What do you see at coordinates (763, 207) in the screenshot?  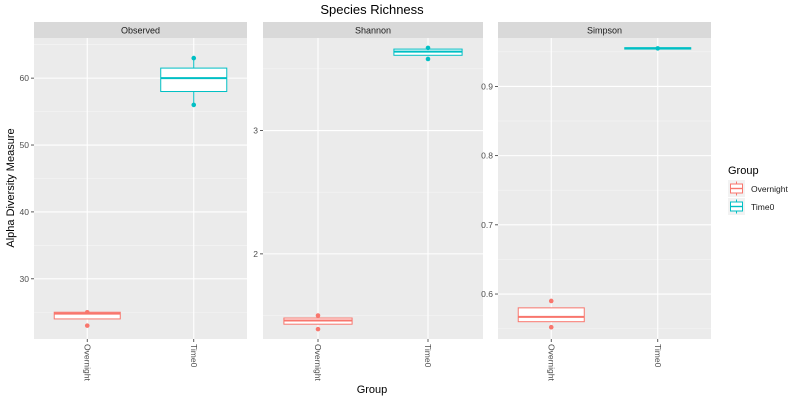 I see `legend-entry-label: Time0` at bounding box center [763, 207].